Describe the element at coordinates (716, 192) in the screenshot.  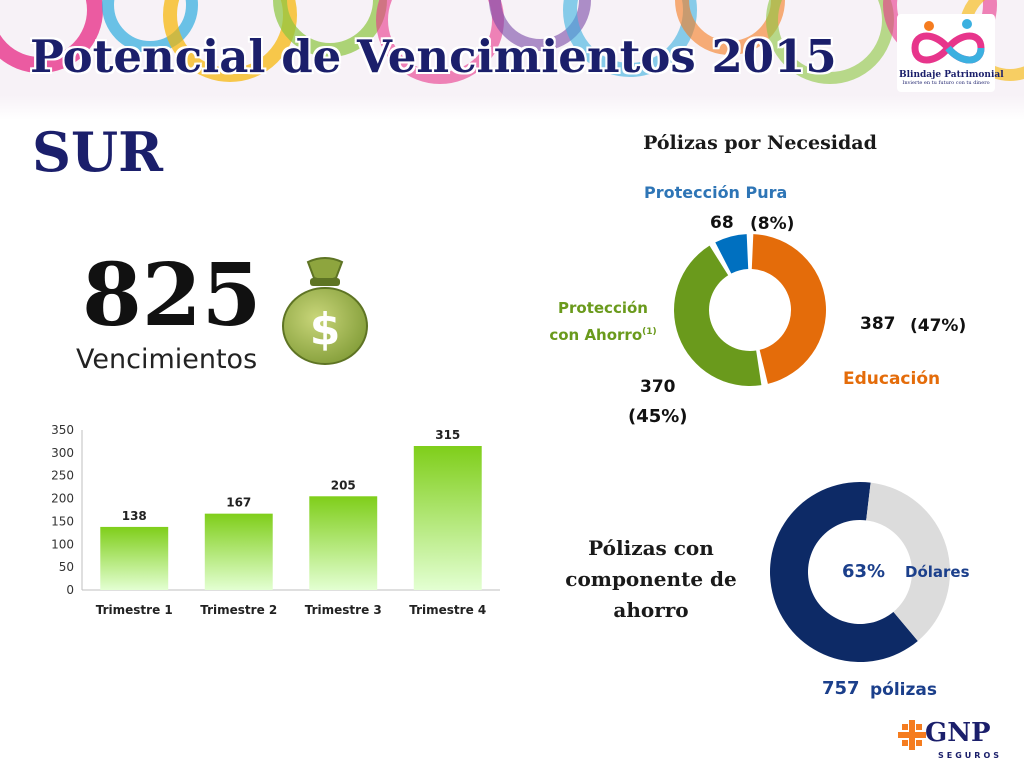
I see `slice-label-proteccion-pura: Protección Pura` at that location.